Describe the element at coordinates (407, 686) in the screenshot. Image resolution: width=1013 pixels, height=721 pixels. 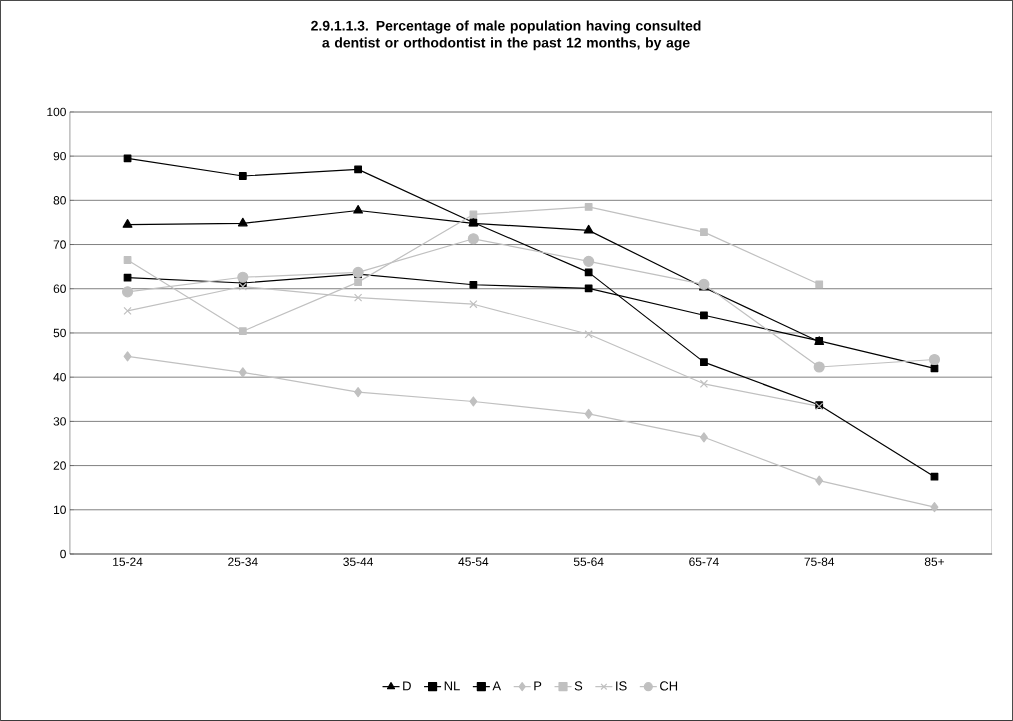
I see `legend-label: D` at that location.